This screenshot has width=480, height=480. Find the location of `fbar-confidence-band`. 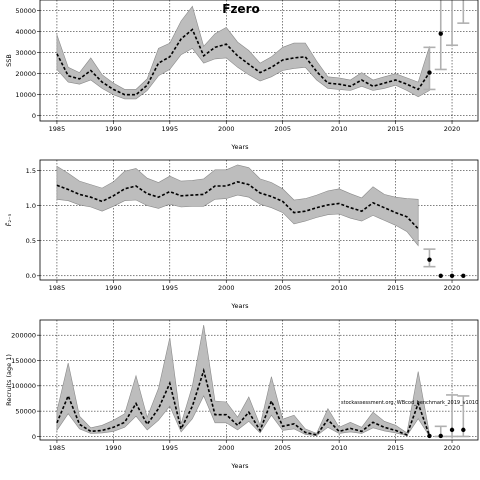

fbar-confidence-band is located at coordinates (237, 205).